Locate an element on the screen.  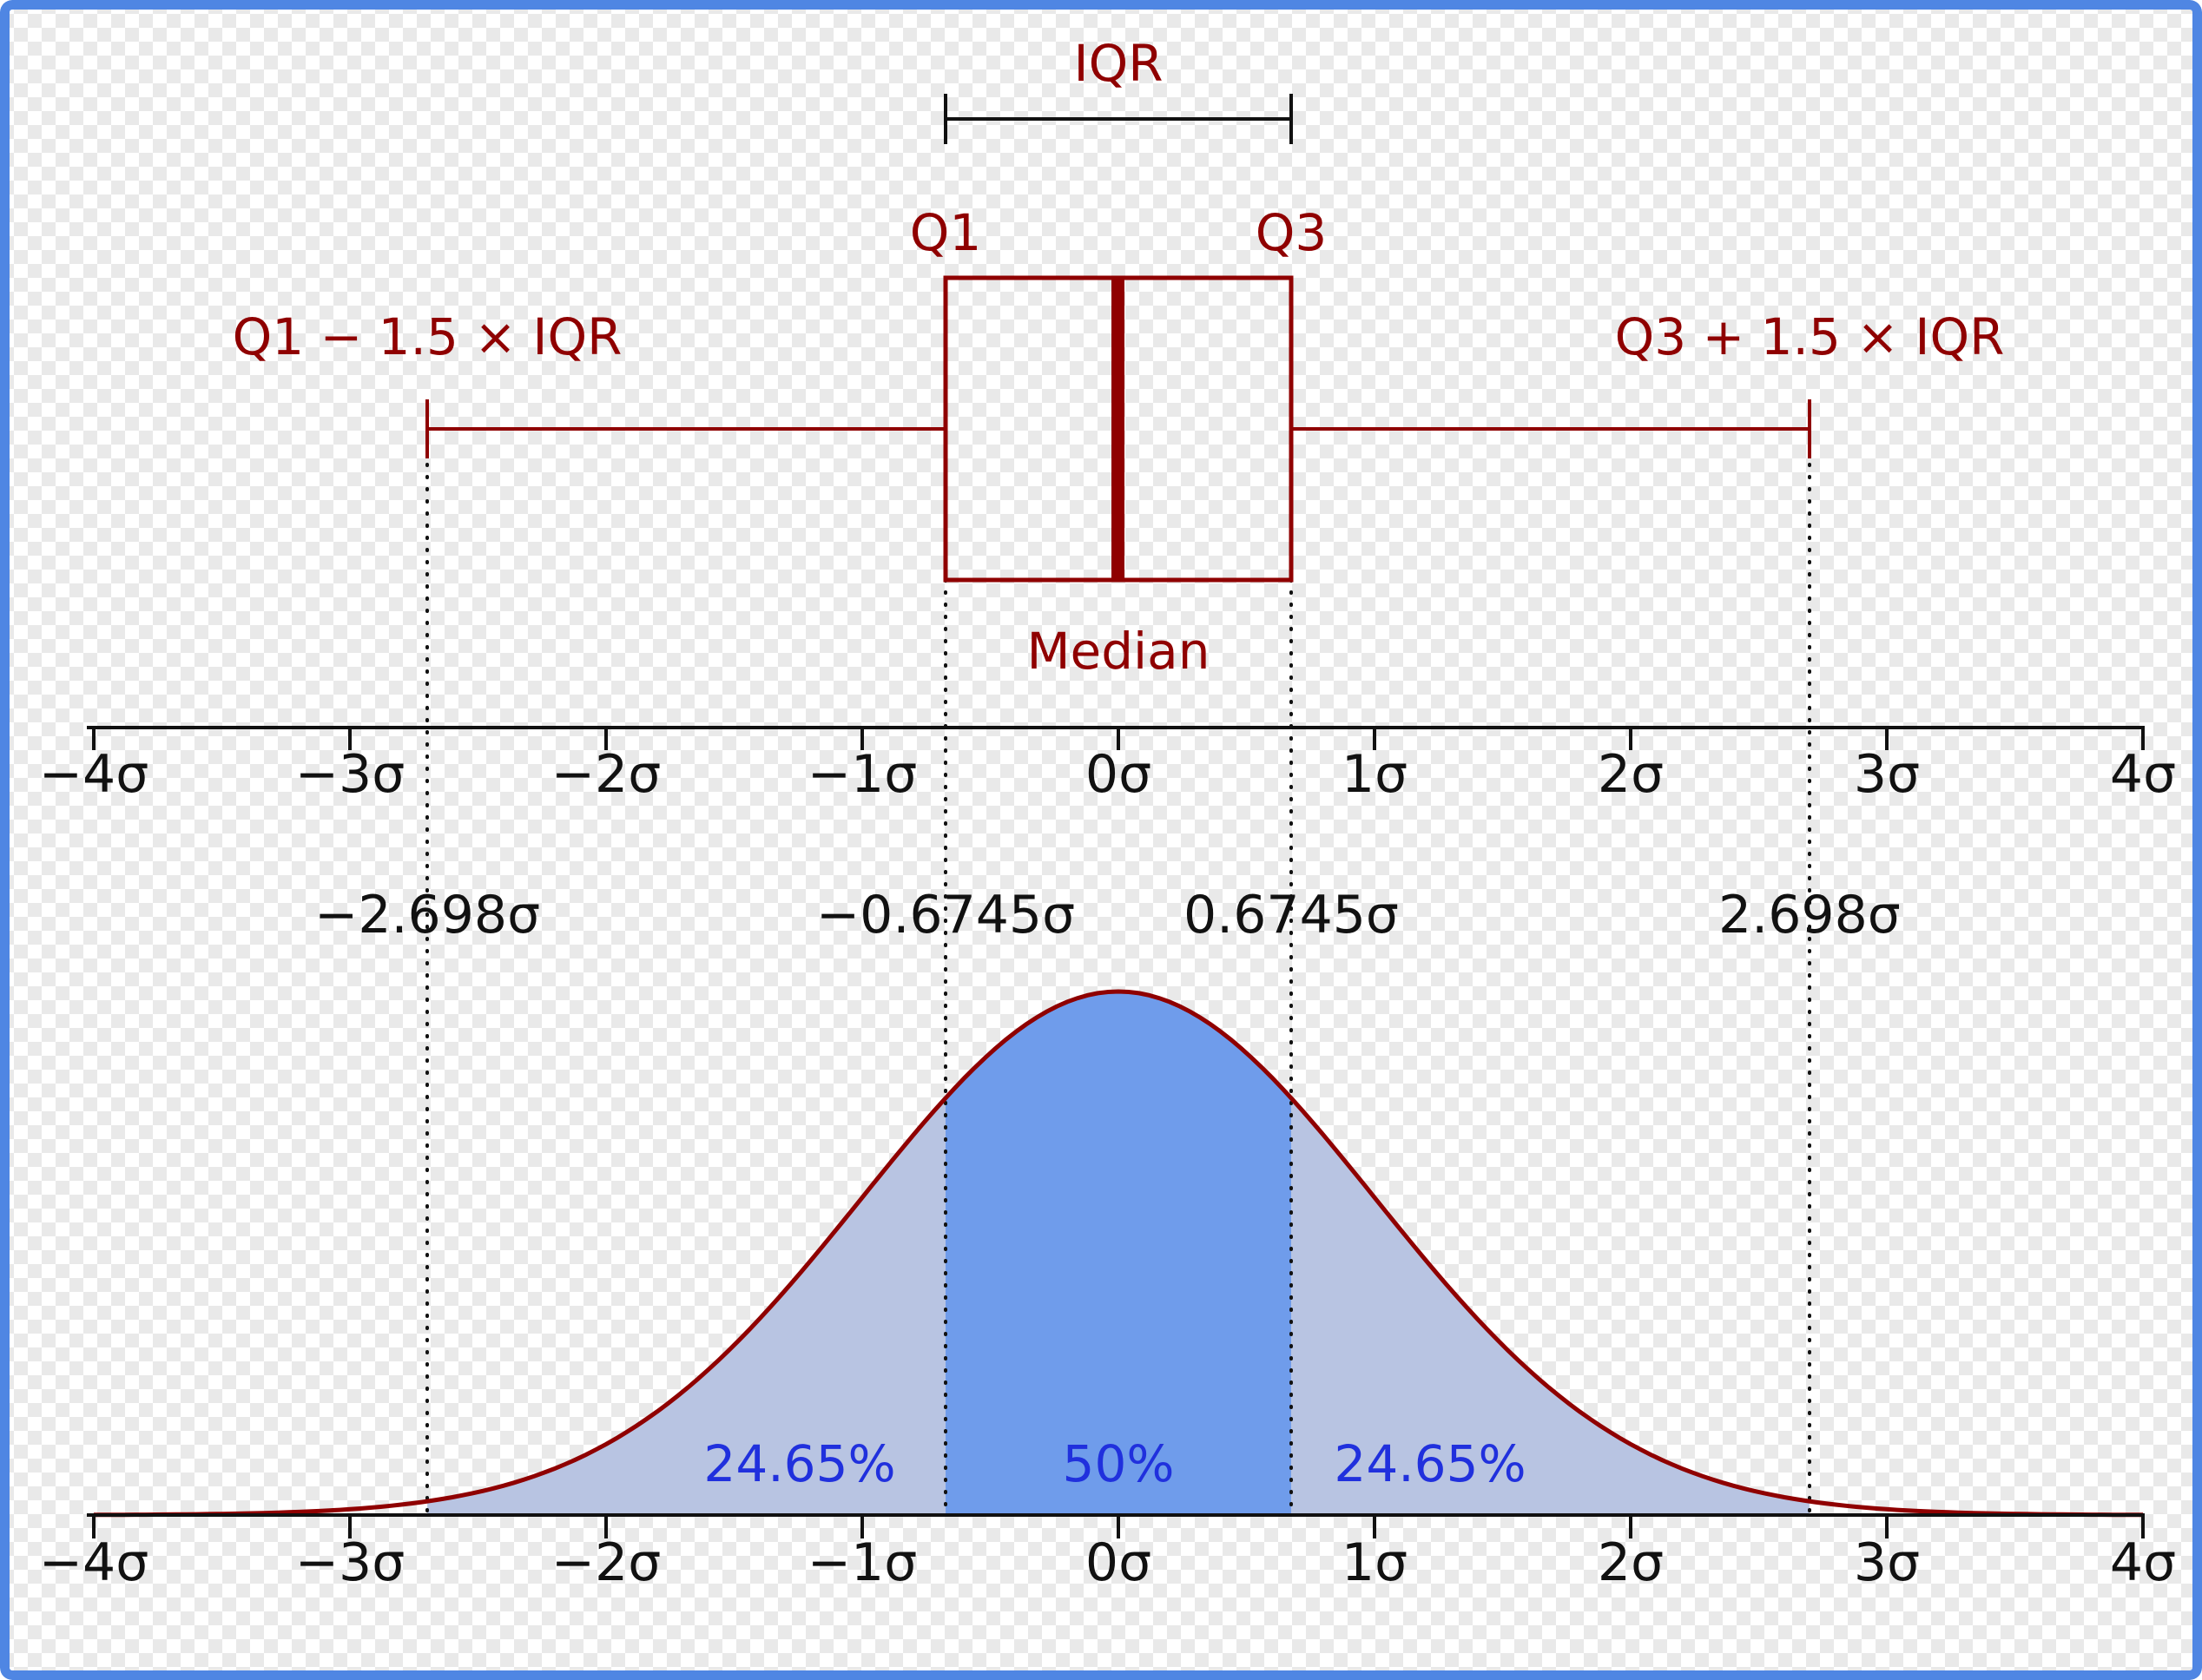
upper-axis-tick-label: 4σ is located at coordinates (2143, 774).